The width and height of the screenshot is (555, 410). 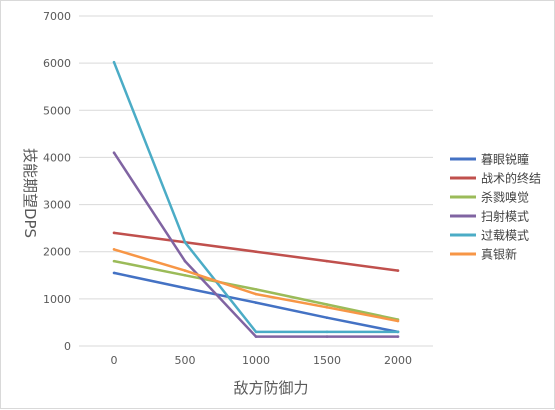 What do you see at coordinates (114, 360) in the screenshot?
I see `x-tick-label: 0` at bounding box center [114, 360].